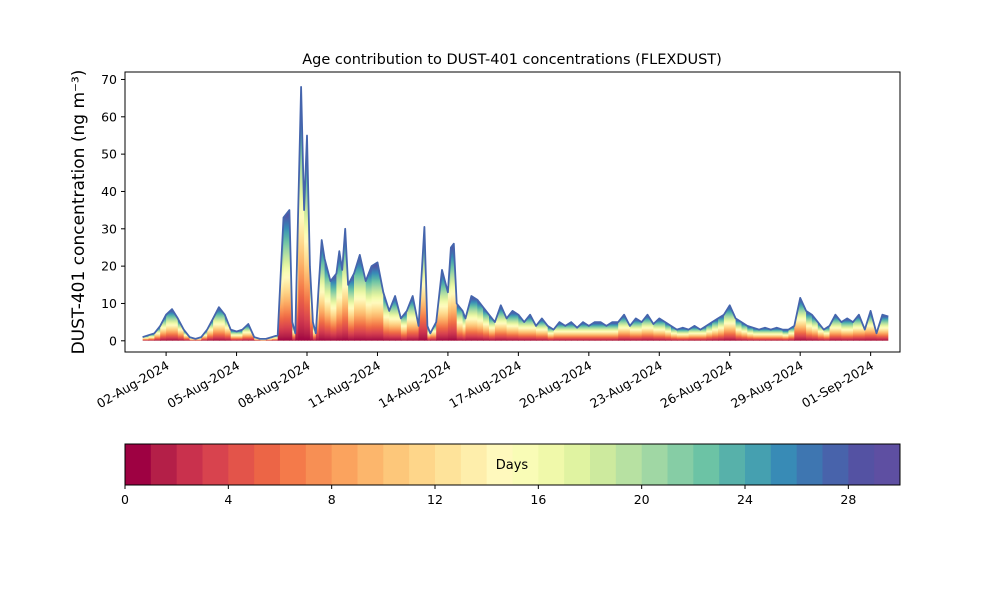  What do you see at coordinates (848, 499) in the screenshot?
I see `colorbar-tick-label: 28` at bounding box center [848, 499].